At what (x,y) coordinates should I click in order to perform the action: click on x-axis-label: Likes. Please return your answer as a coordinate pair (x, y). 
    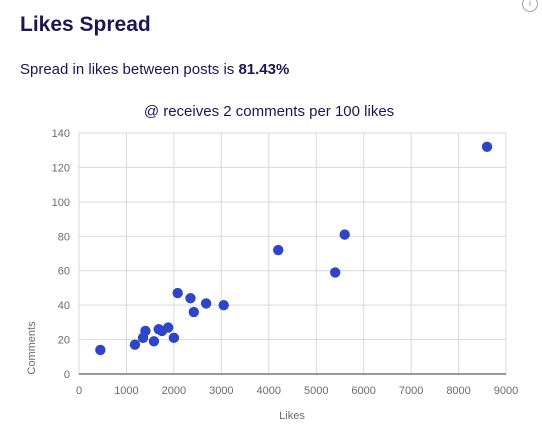
    Looking at the image, I should click on (292, 416).